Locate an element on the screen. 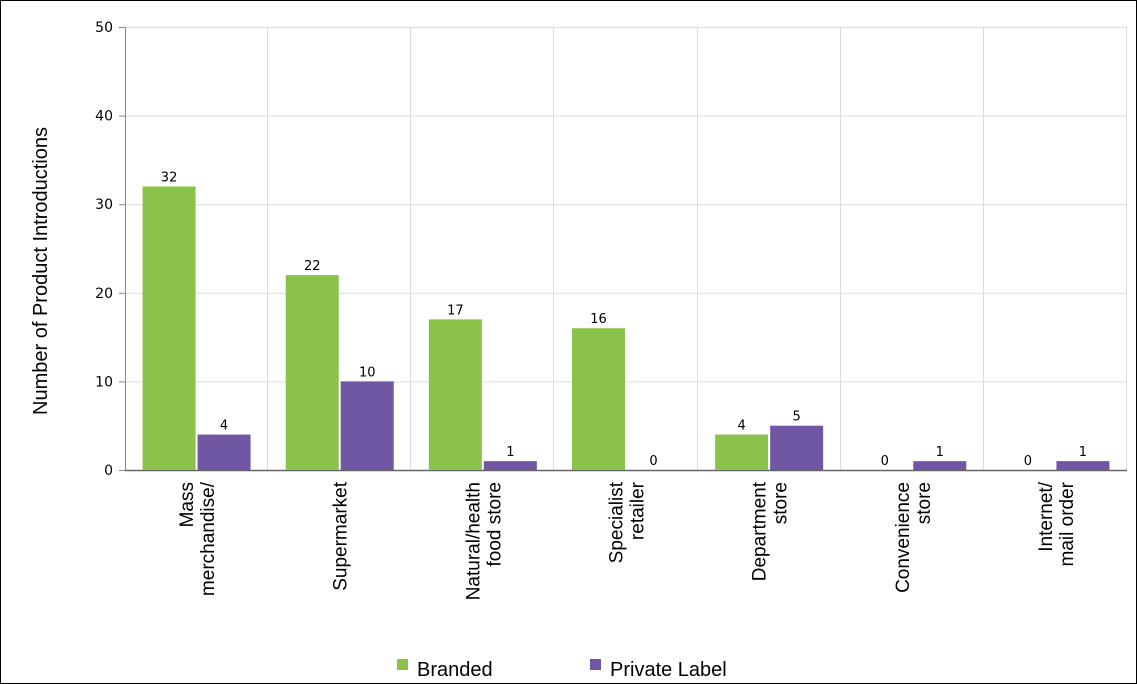  category-label-0: Mass merchandise/ is located at coordinates (198, 538).